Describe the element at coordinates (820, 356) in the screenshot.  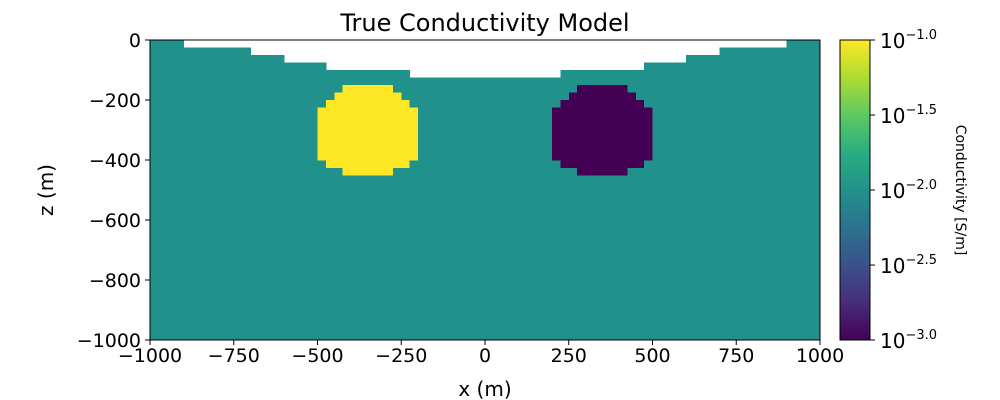
I see `x-tick-label: 1000` at that location.